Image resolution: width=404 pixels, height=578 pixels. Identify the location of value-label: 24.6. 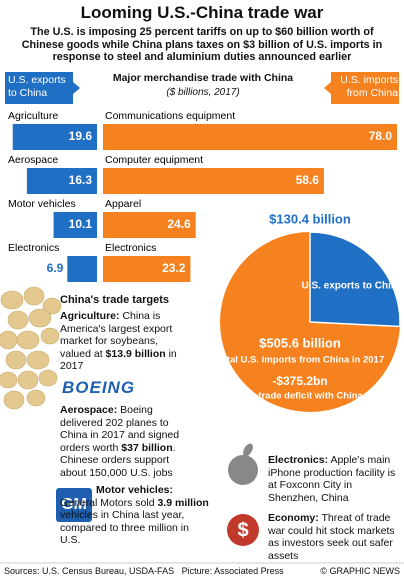
(179, 224).